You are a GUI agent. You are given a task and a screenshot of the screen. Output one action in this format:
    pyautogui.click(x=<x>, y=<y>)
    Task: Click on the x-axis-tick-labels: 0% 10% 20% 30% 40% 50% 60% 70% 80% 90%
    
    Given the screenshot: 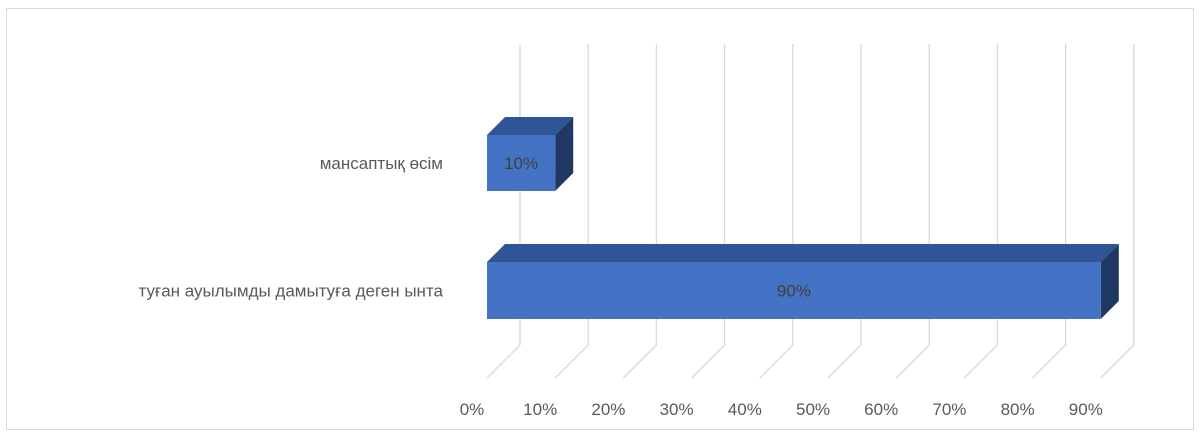 What is the action you would take?
    pyautogui.click(x=781, y=409)
    